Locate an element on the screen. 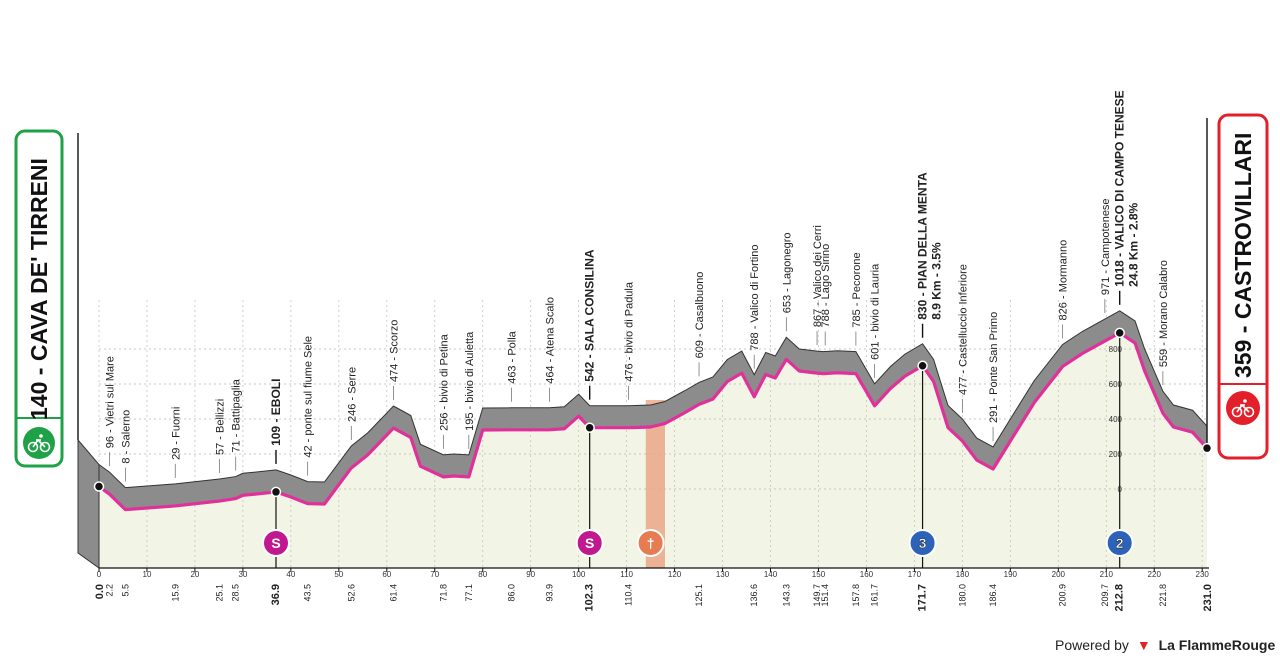  route-point-label: 256 - bivio di Petina is located at coordinates (444, 382).